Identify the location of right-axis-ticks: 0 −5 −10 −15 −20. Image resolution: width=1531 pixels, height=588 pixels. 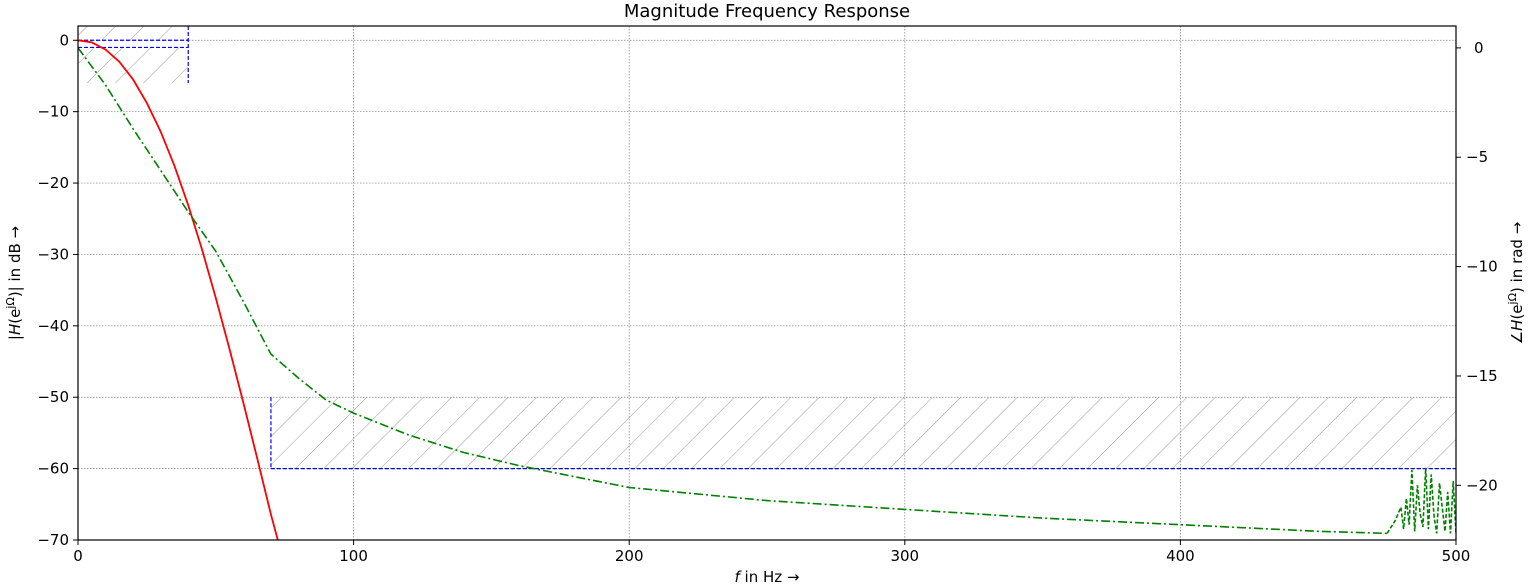
(1477, 266).